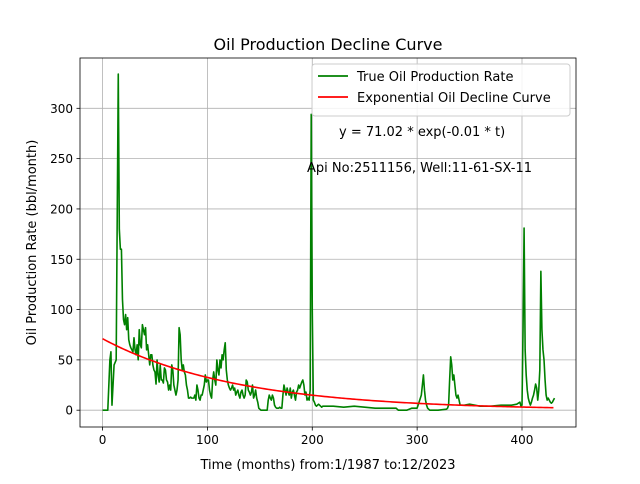  What do you see at coordinates (61, 109) in the screenshot?
I see `y-tick-label: 300` at bounding box center [61, 109].